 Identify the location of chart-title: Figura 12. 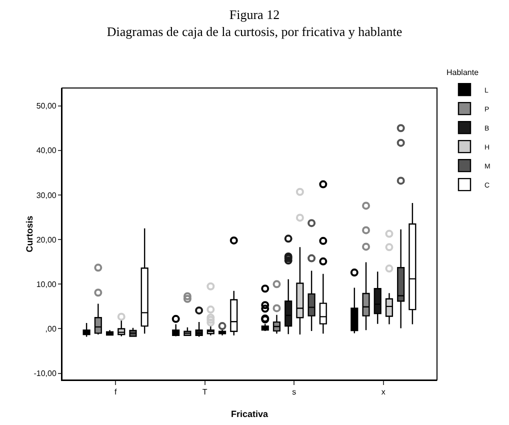
(254, 14).